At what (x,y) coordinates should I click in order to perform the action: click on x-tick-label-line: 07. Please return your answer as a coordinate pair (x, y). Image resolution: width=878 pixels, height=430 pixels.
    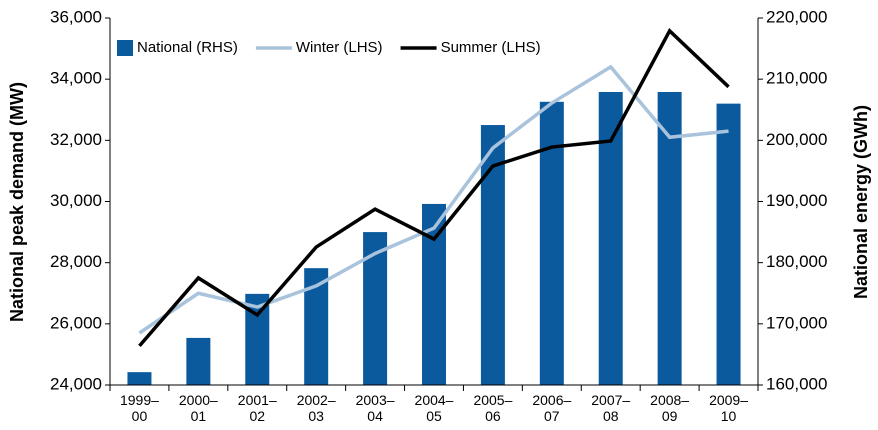
    Looking at the image, I should click on (552, 416).